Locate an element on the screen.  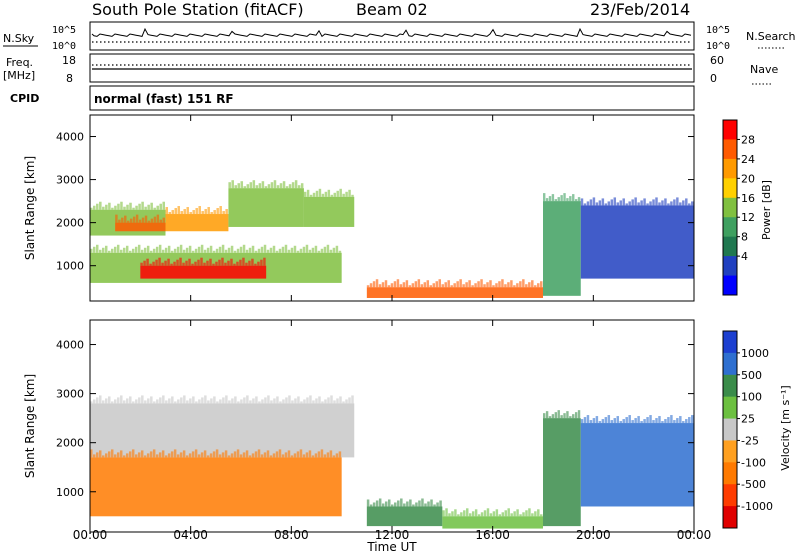
noise-left-tick-bottom: 10^0 is located at coordinates (64, 46).